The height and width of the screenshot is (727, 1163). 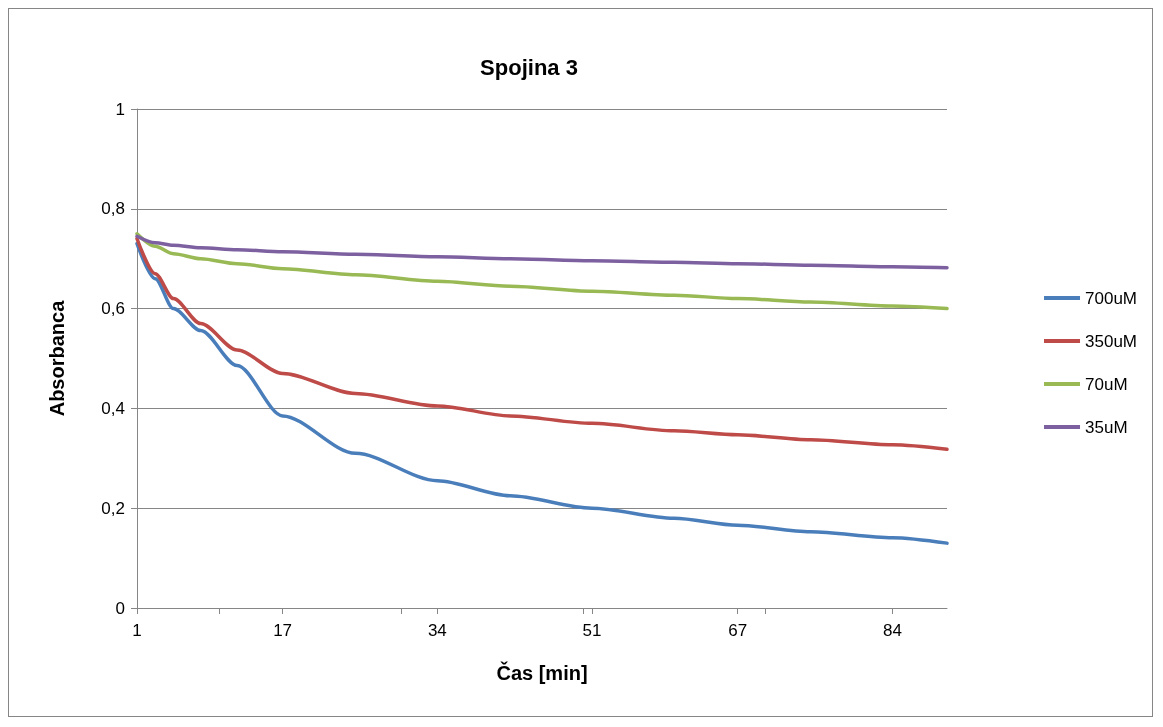 I want to click on y-tick-label: 0,8, so click(x=113, y=209).